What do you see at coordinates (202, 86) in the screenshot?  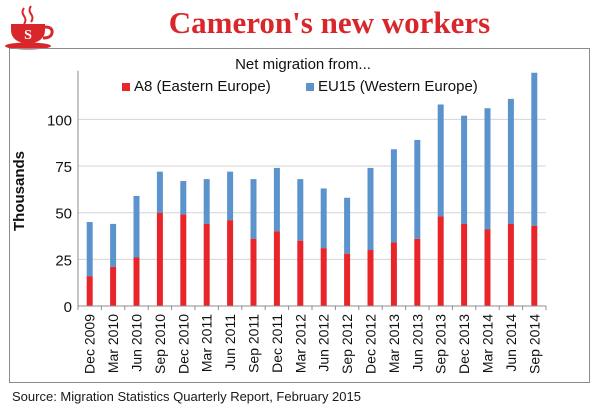 I see `legend-label: A8 (Eastern Europe)` at bounding box center [202, 86].